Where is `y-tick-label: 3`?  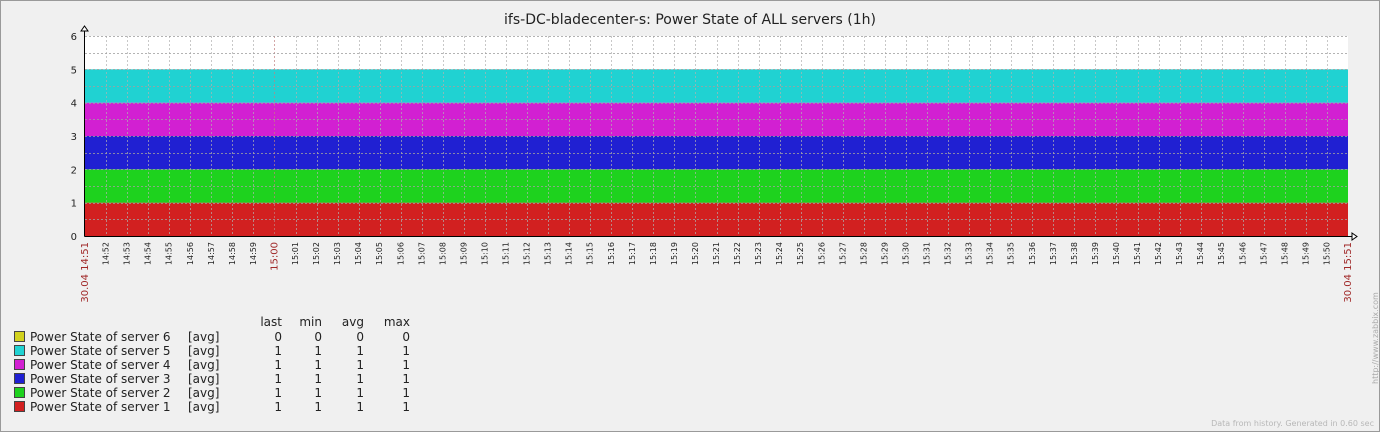 y-tick-label: 3 is located at coordinates (74, 137).